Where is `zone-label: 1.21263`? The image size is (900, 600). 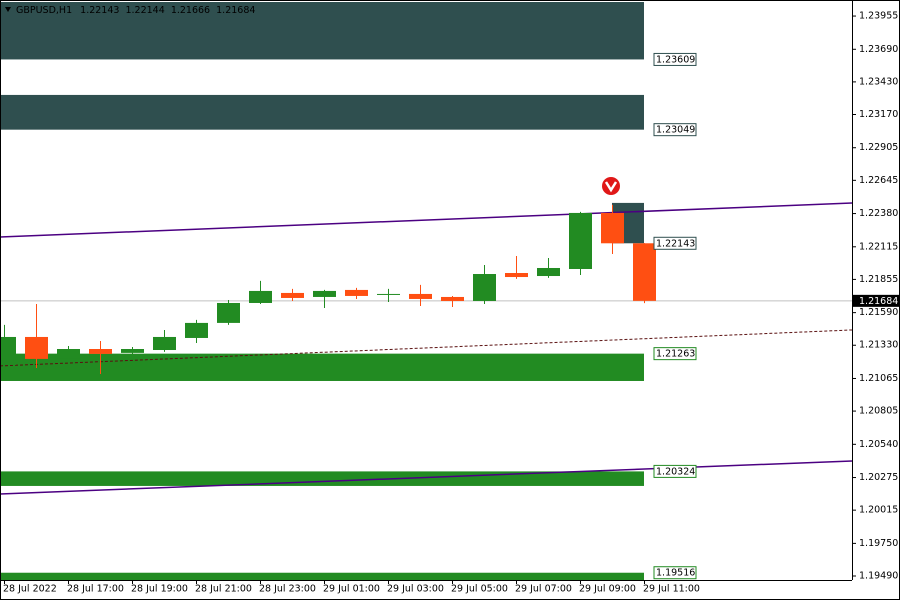 zone-label: 1.21263 is located at coordinates (675, 354).